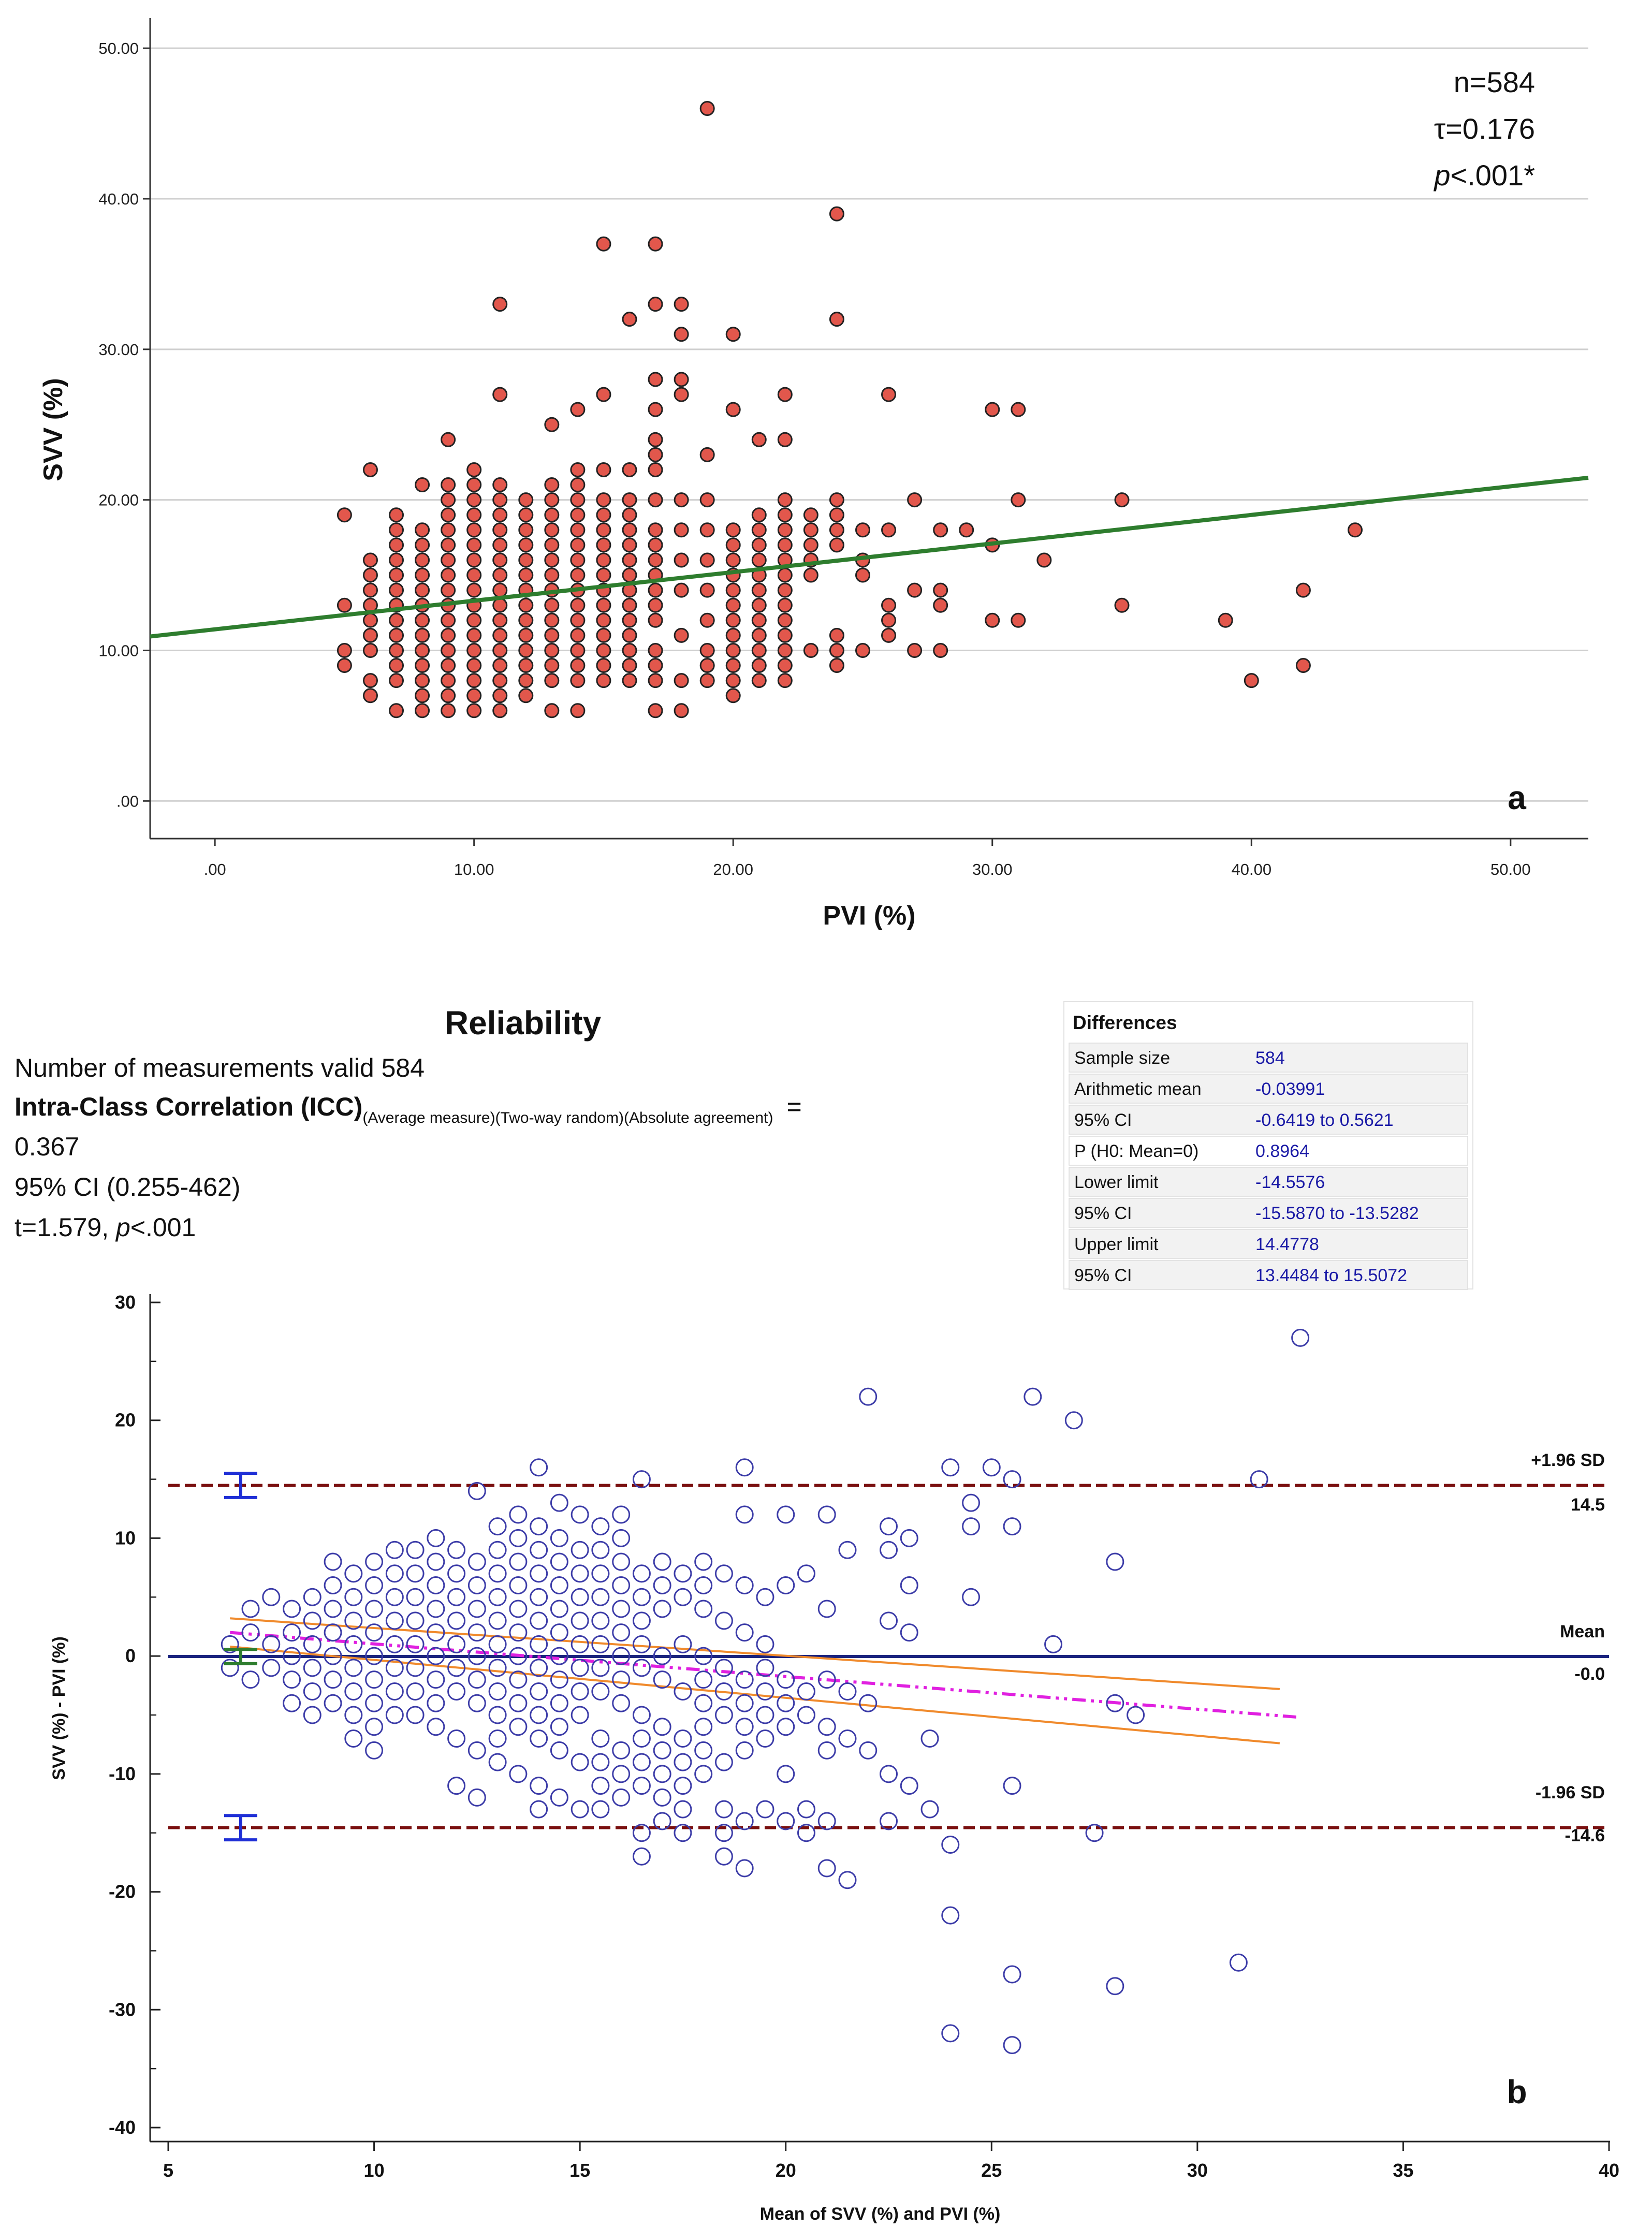  Describe the element at coordinates (1290, 1182) in the screenshot. I see `differences-row-value: -14.5576` at that location.